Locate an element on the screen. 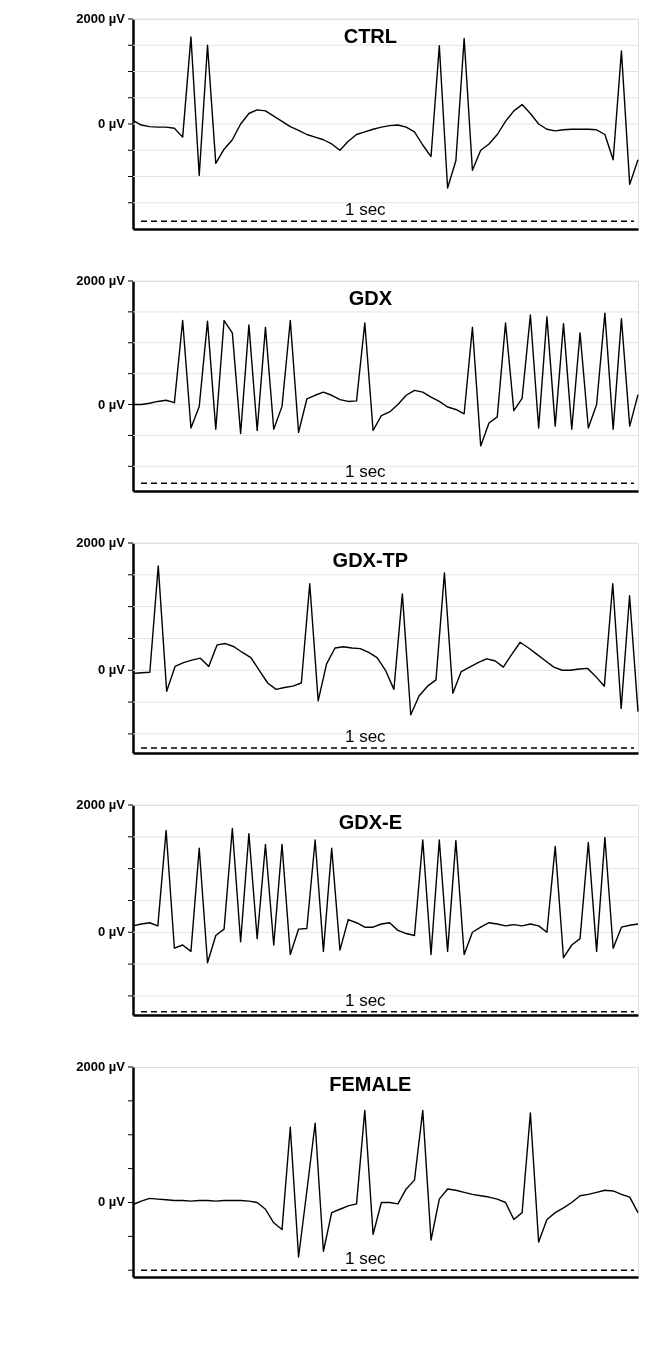 The height and width of the screenshot is (1352, 654). chart-title: GDX is located at coordinates (370, 298).